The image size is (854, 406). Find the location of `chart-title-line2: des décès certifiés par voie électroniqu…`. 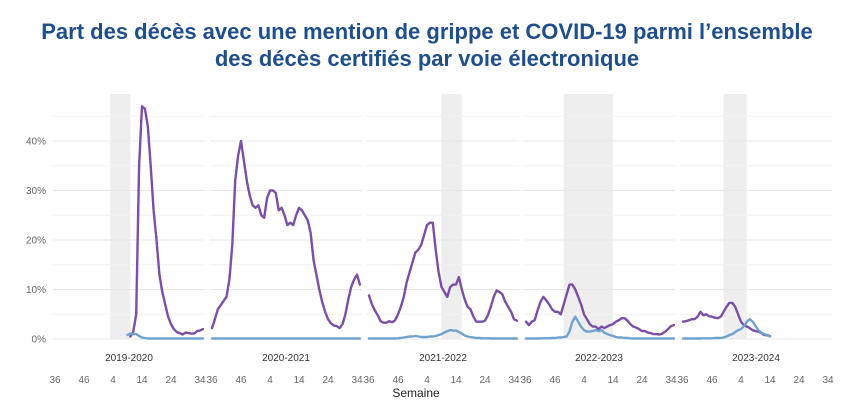

chart-title-line2: des décès certifiés par voie électroniqu… is located at coordinates (427, 58).